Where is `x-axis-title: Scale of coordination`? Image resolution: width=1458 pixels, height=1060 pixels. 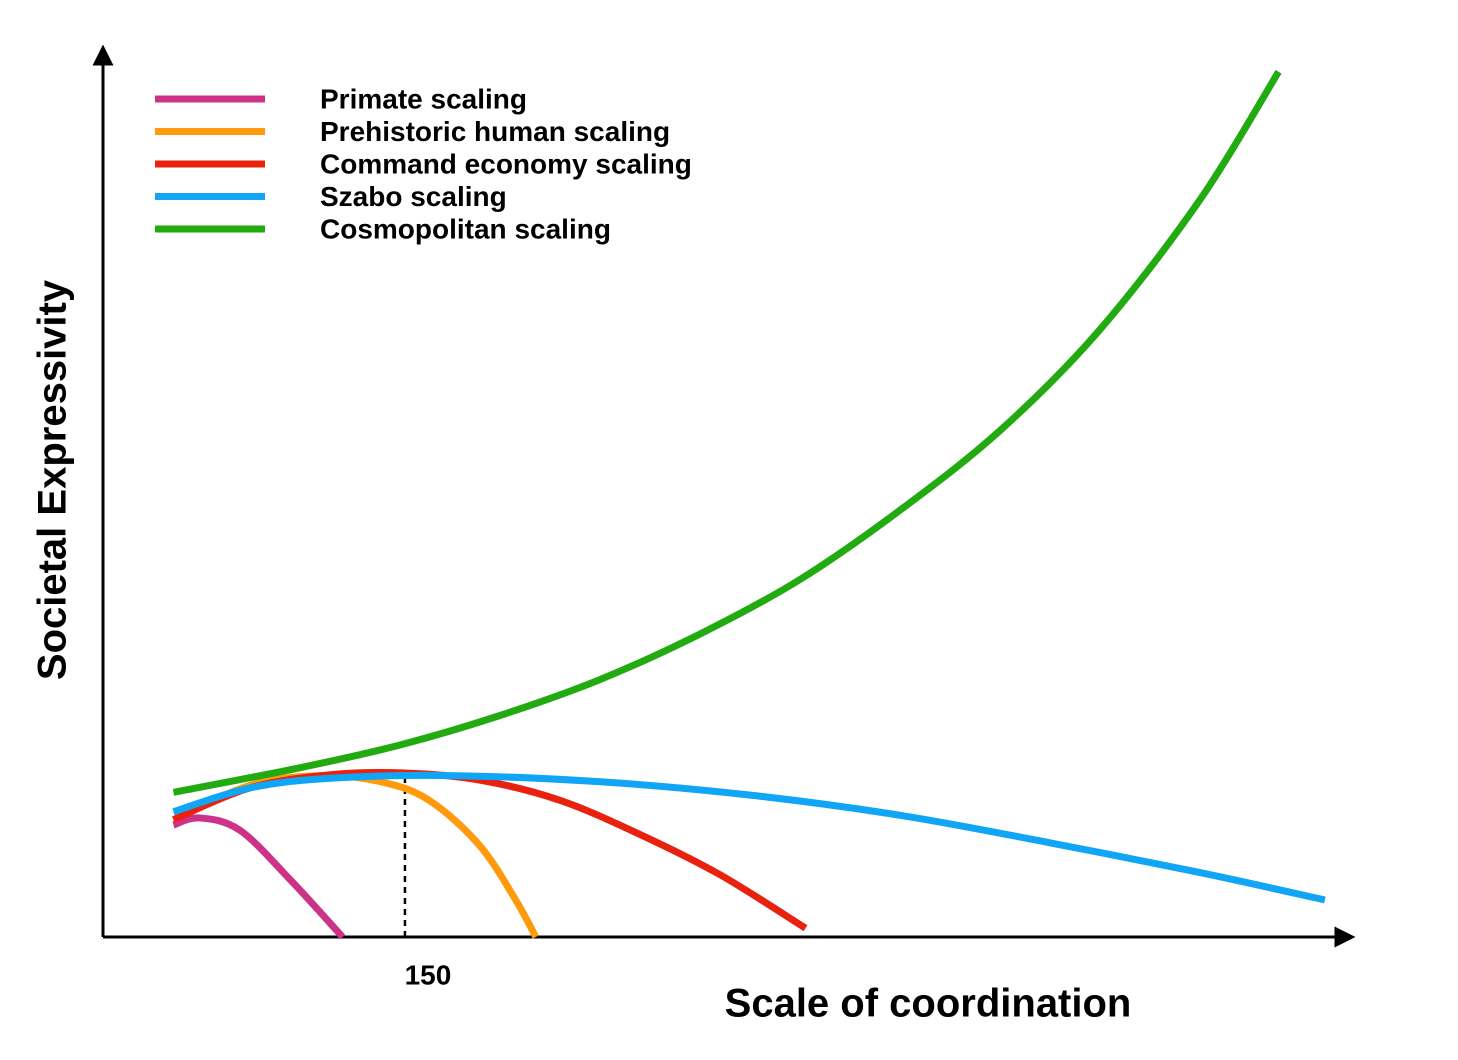
x-axis-title: Scale of coordination is located at coordinates (928, 1004).